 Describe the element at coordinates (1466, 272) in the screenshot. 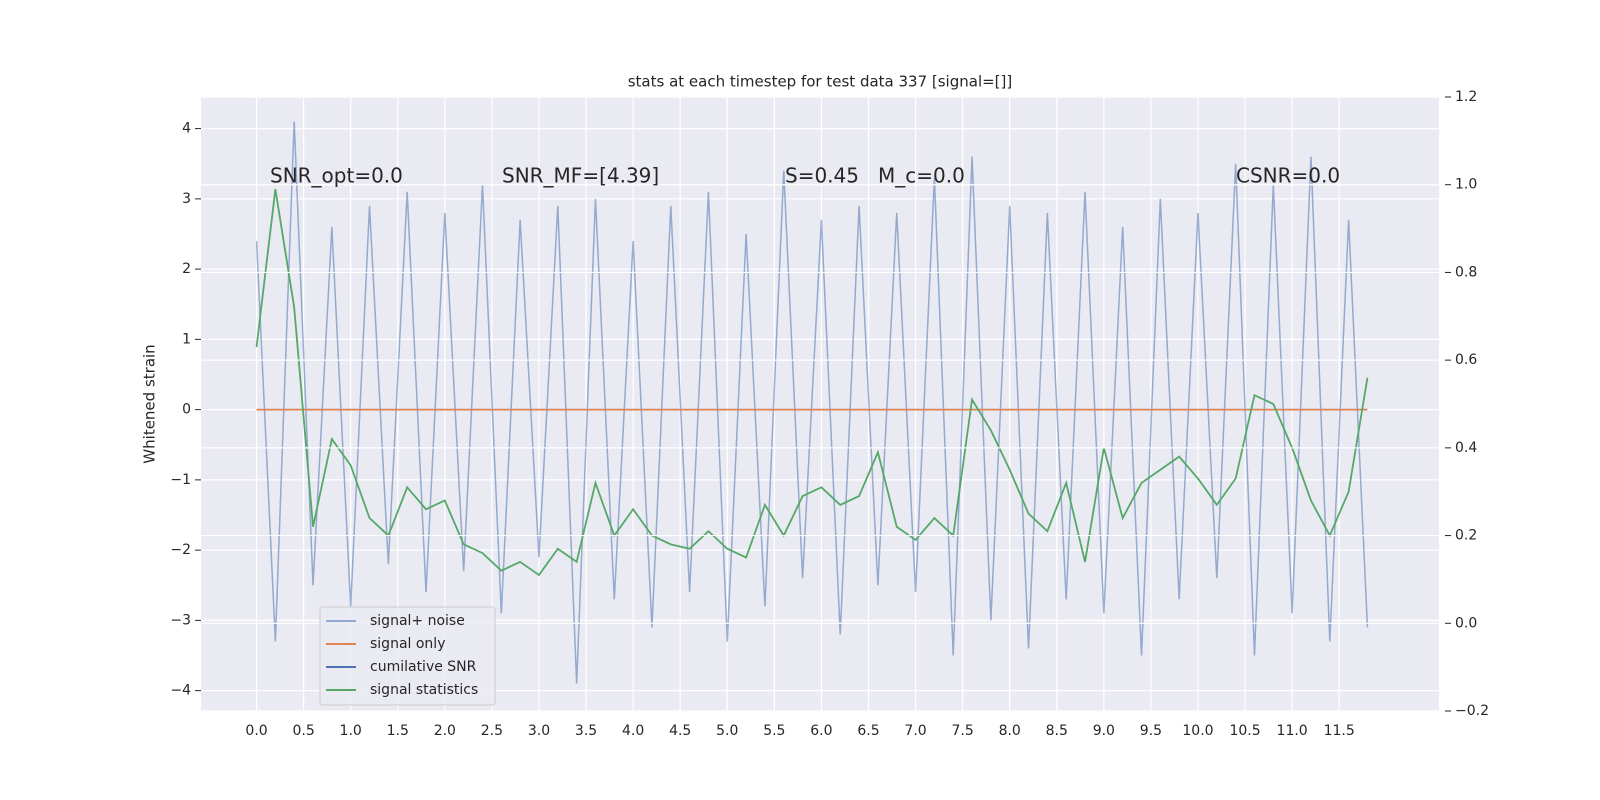

I see `y2-tick-label: 0.8` at that location.